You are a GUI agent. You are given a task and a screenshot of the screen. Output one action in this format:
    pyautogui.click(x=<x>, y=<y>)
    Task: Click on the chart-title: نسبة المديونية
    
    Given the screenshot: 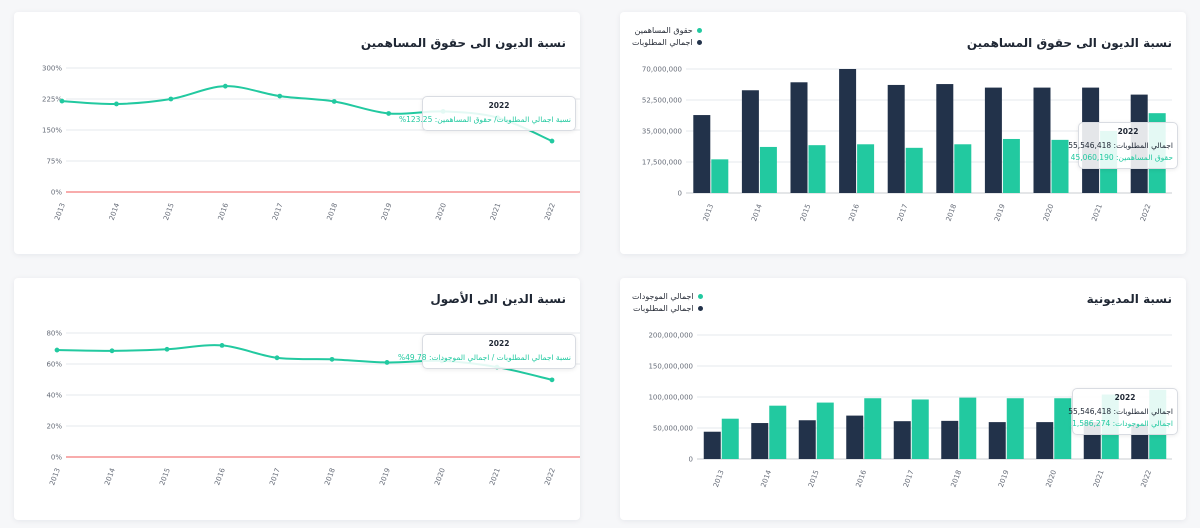 What is the action you would take?
    pyautogui.click(x=1129, y=299)
    